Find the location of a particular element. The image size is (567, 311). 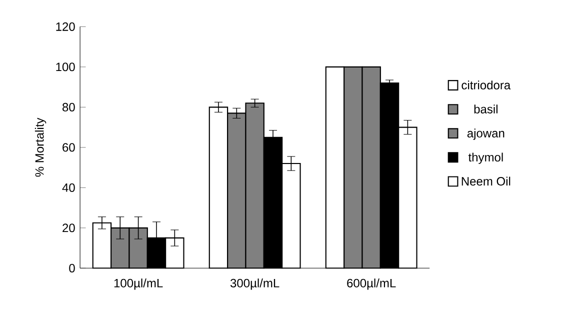

y-tick-label: 80 is located at coordinates (68, 107).